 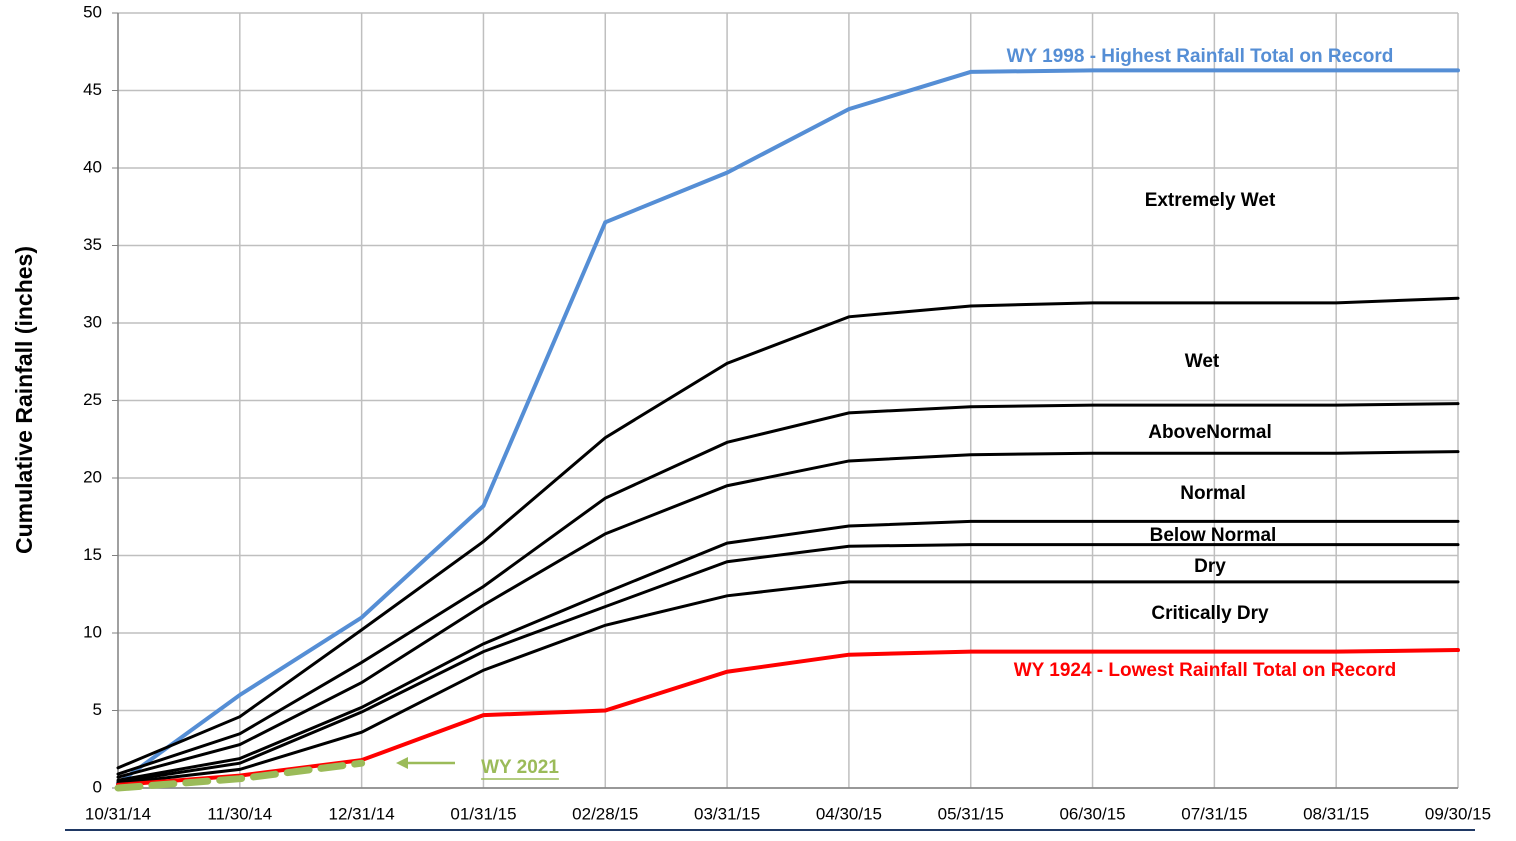 What do you see at coordinates (92, 166) in the screenshot?
I see `y-tick-label: 40` at bounding box center [92, 166].